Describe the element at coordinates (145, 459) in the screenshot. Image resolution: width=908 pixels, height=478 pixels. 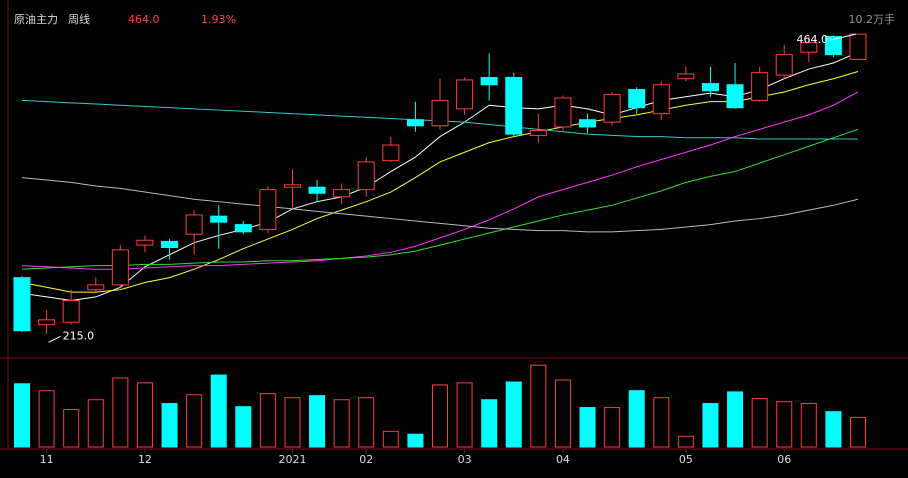
I see `x-tick-label: 12` at that location.